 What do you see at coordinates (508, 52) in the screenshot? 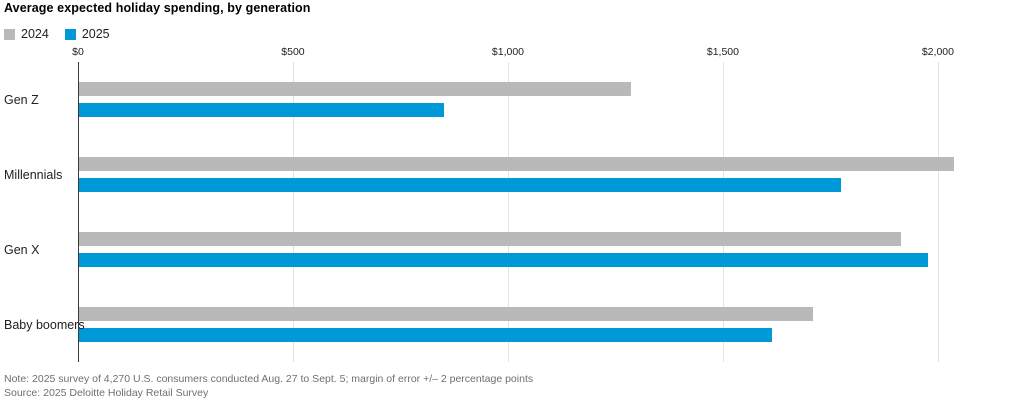
I see `axis-tick-label: $1,000` at bounding box center [508, 52].